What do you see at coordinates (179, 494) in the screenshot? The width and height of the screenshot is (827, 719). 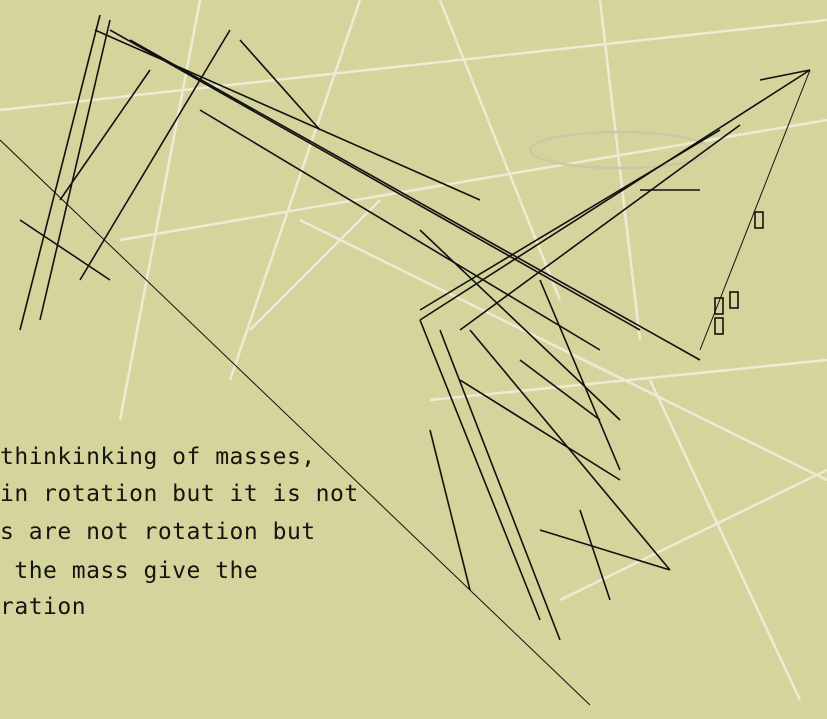 I see `text-line: in rotation but it is not` at bounding box center [179, 494].